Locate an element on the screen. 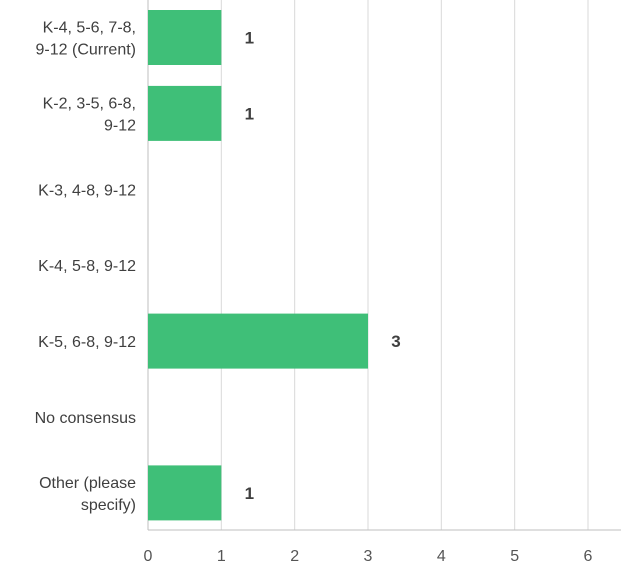 This screenshot has width=621, height=566. category-label-3: K-4, 5-8, 9-12 is located at coordinates (87, 266).